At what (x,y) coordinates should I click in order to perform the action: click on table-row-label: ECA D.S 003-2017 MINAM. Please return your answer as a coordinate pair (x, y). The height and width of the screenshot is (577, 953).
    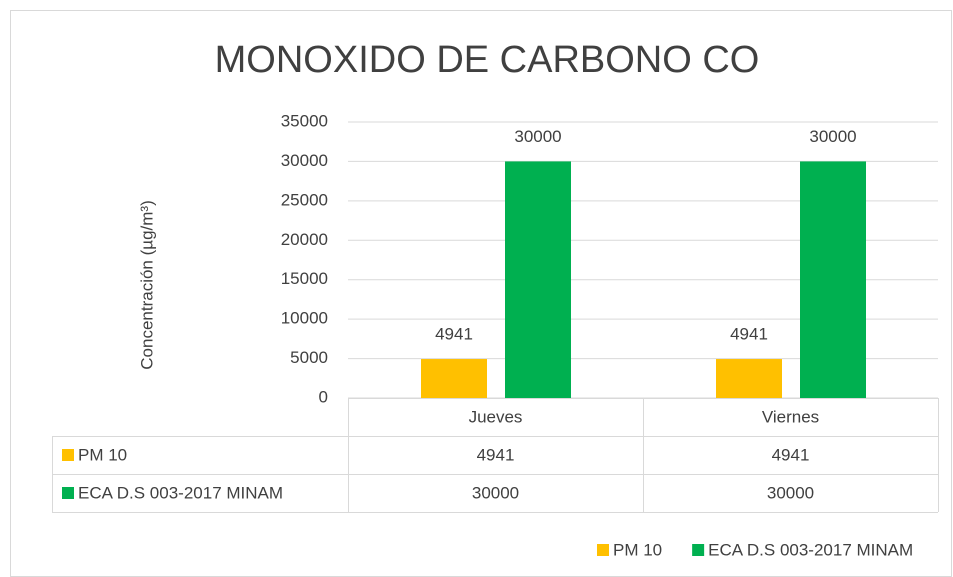
    Looking at the image, I should click on (180, 492).